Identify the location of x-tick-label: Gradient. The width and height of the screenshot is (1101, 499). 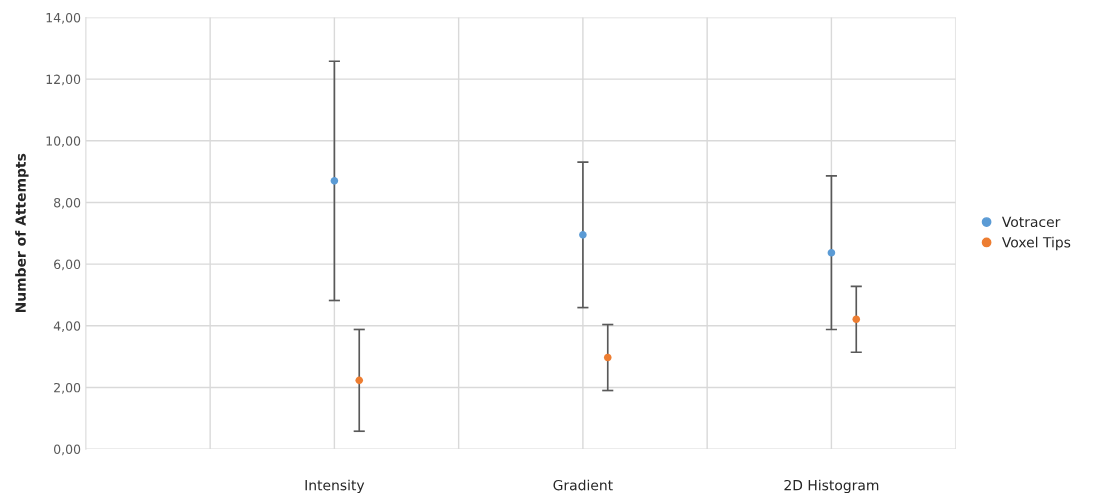
(583, 485).